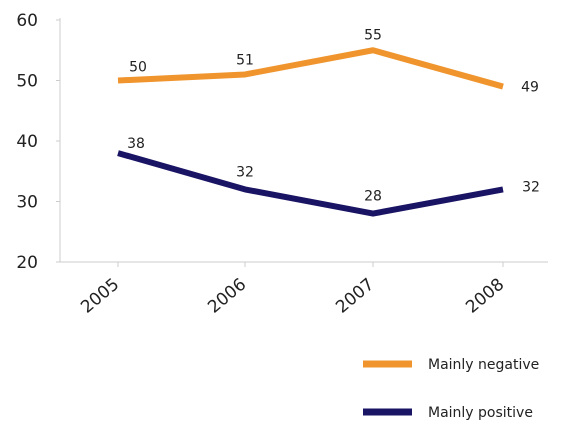  I want to click on chart-legend: Mainly negative Mainly positive, so click(451, 389).